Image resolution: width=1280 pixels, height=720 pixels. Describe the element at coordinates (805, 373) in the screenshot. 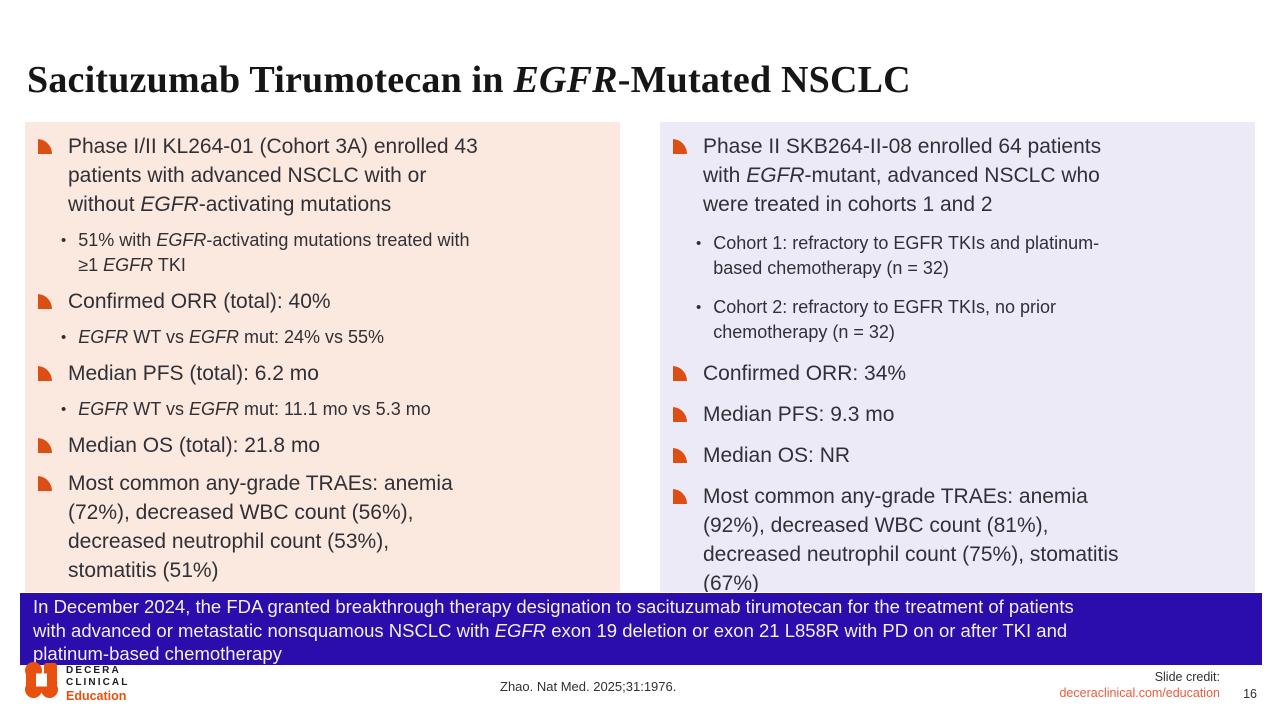

I see `bullet-text: Confirmed ORR: 34%` at that location.